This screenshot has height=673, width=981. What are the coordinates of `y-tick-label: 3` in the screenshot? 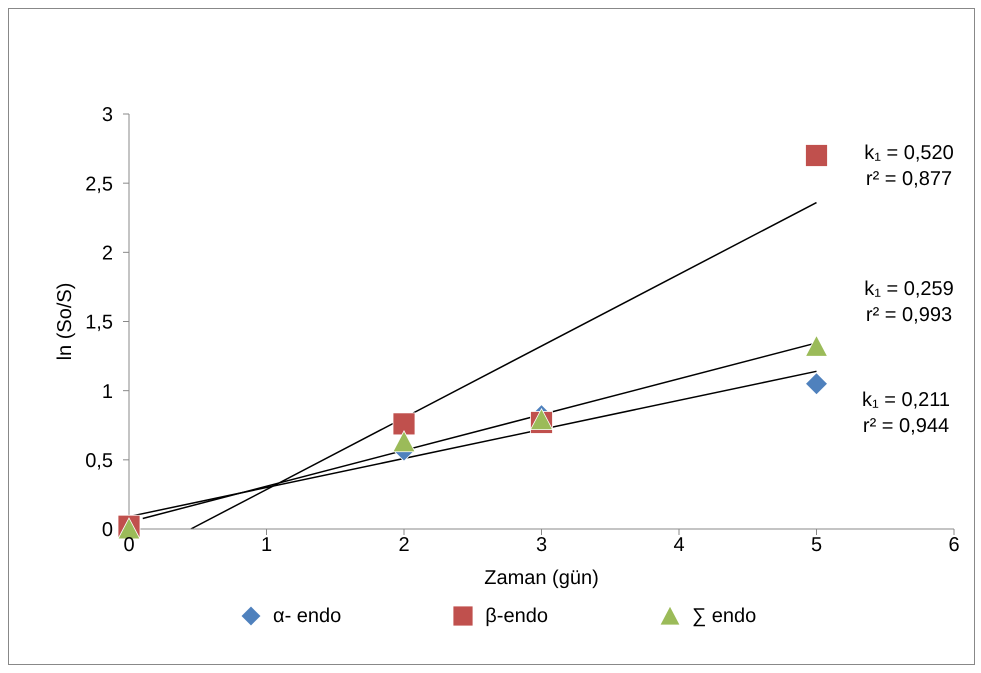 It's located at (107, 115).